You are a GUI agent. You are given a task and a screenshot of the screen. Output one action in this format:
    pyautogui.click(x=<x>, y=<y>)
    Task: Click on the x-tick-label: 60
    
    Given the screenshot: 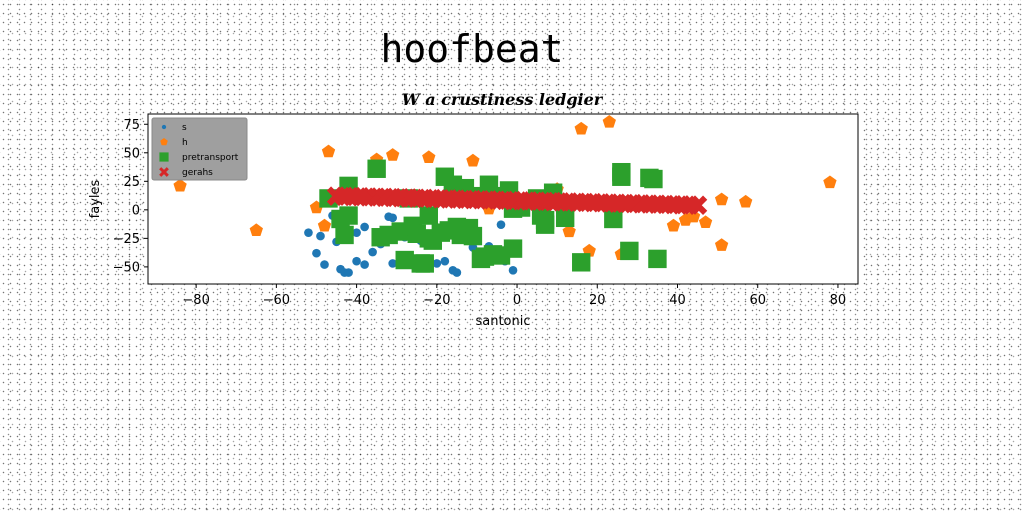 What is the action you would take?
    pyautogui.click(x=757, y=300)
    